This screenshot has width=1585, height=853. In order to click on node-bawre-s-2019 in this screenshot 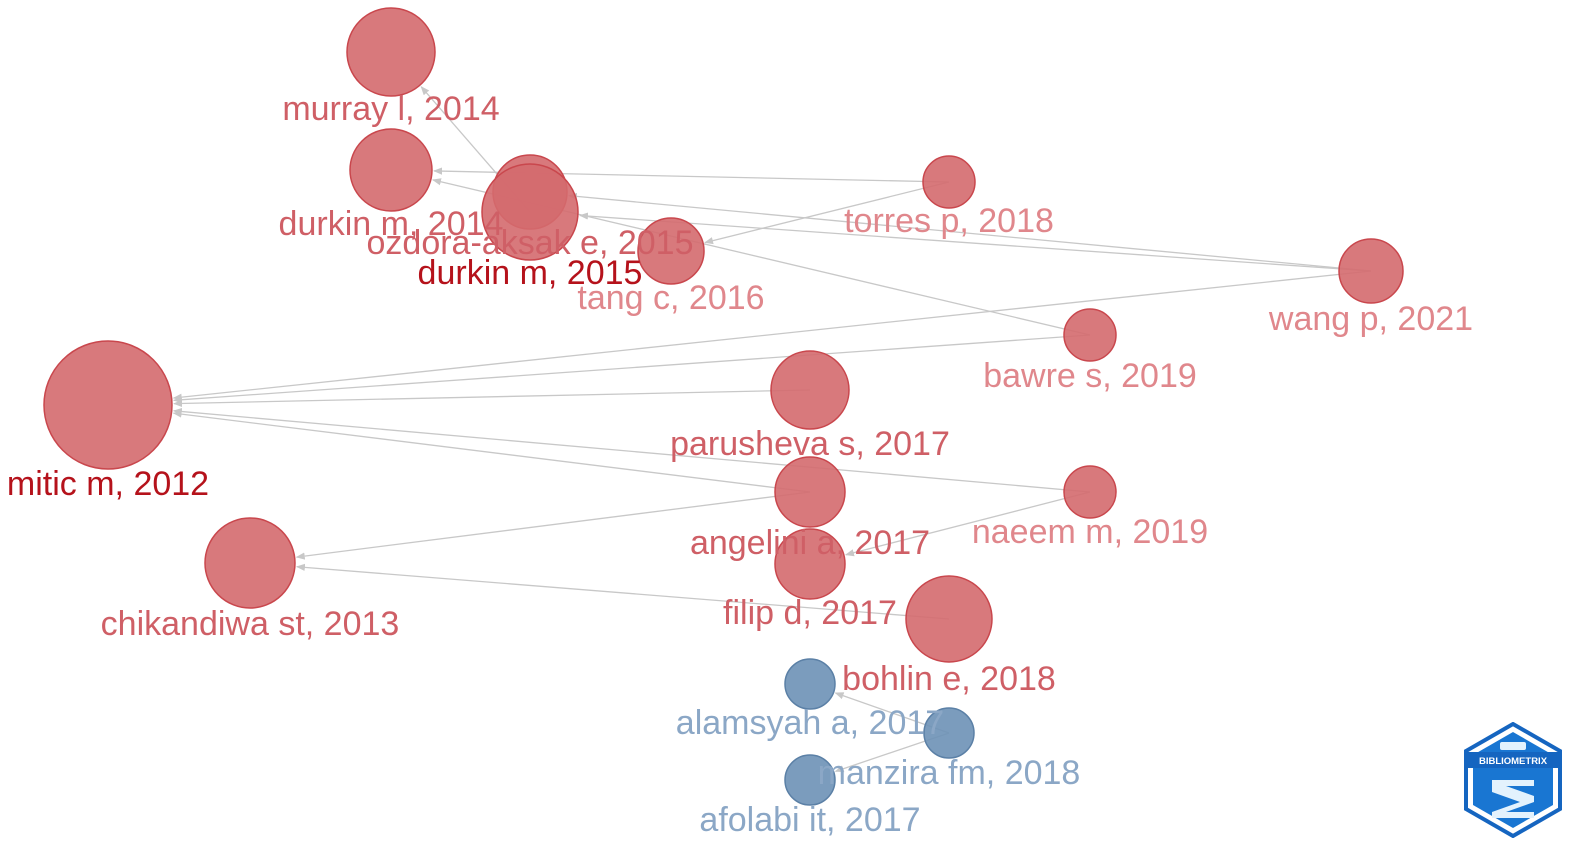, I will do `click(1090, 335)`.